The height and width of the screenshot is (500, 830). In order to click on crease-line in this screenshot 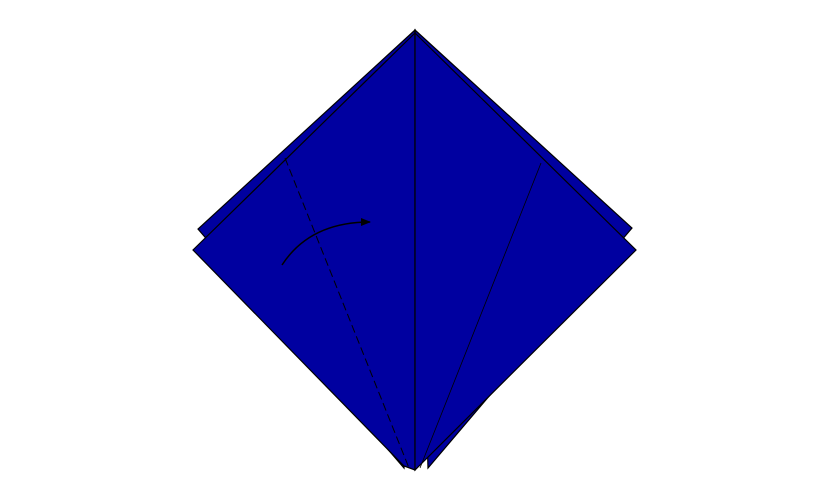, I will do `click(480, 315)`.